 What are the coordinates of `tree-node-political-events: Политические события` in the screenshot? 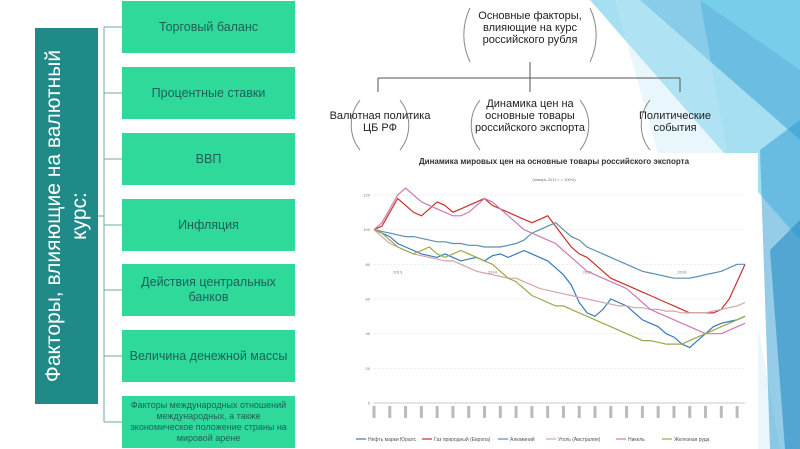 It's located at (675, 122).